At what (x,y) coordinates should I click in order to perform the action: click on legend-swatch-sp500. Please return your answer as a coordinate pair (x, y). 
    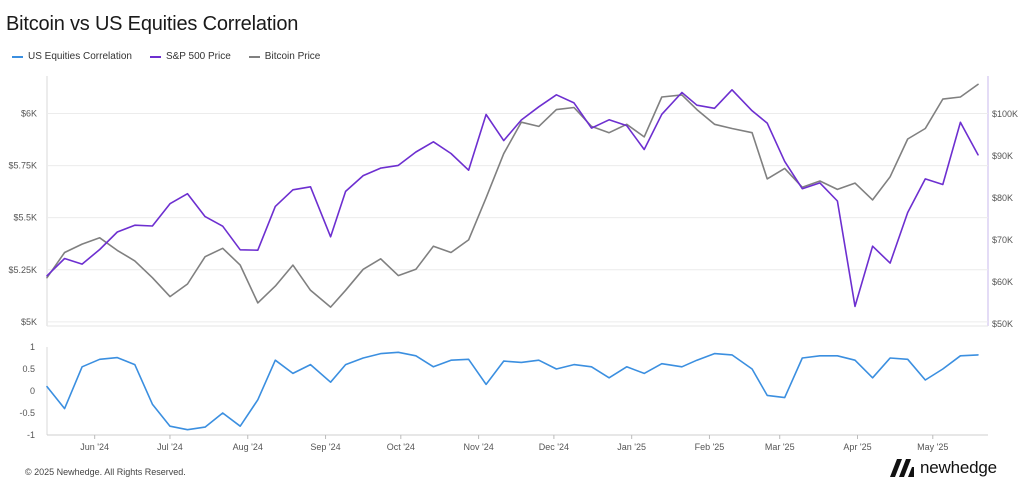
    Looking at the image, I should click on (155, 56).